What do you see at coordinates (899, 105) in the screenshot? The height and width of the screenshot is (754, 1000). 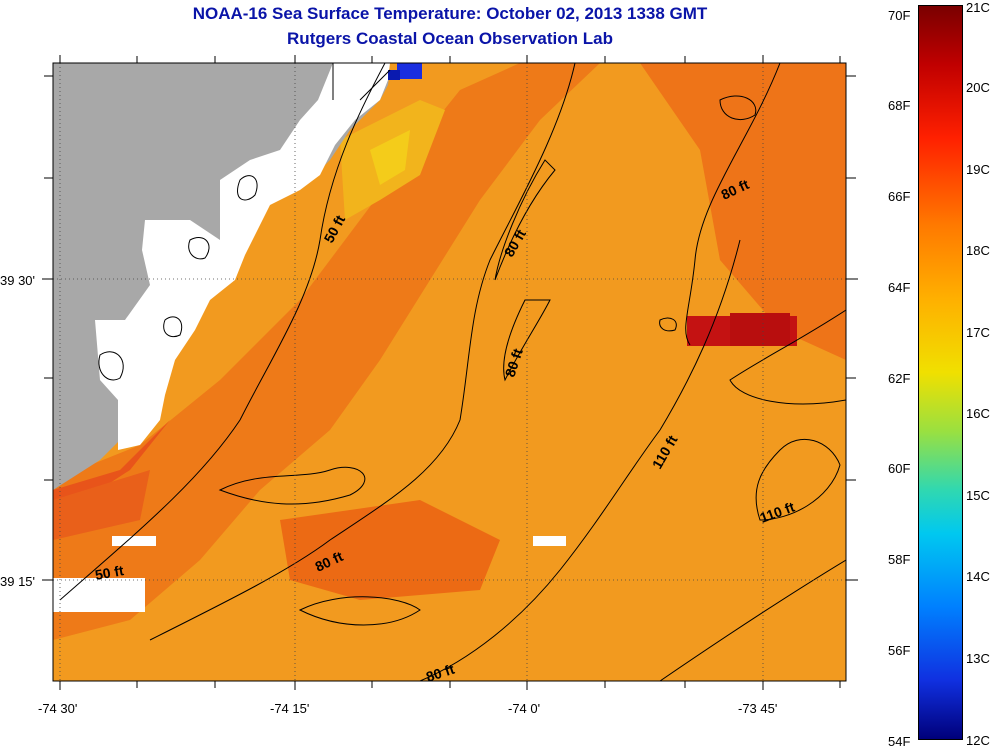 I see `colorbar-f-label: 68F` at bounding box center [899, 105].